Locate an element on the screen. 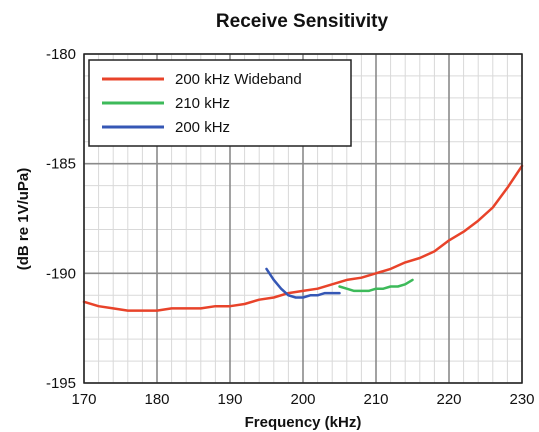  x-axis-ticks: 170 180 190 200 210 220 230 is located at coordinates (302, 399).